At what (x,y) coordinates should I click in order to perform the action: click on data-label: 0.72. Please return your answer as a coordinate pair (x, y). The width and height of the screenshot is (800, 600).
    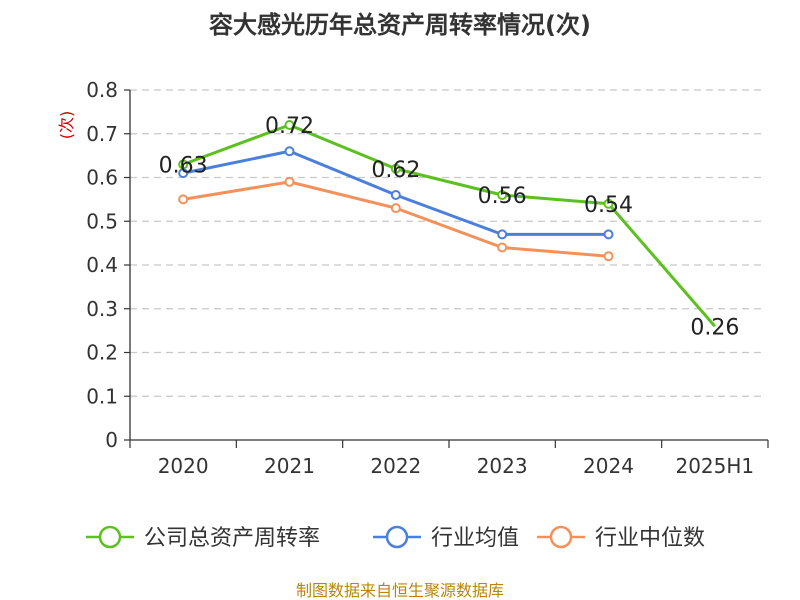
    Looking at the image, I should click on (289, 126).